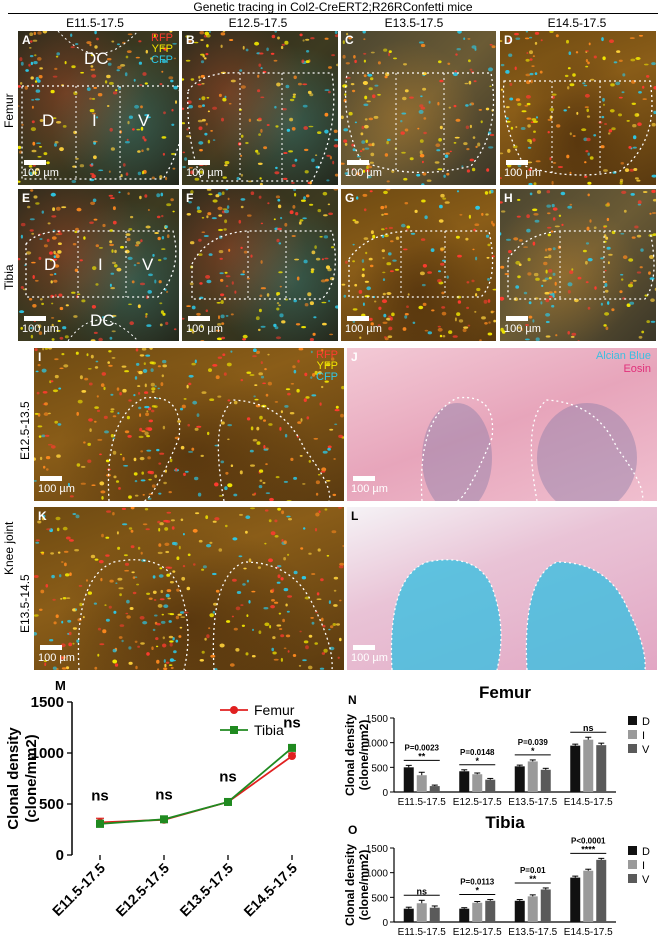  What do you see at coordinates (477, 932) in the screenshot?
I see `x-tick-label: E12.5-17.5` at bounding box center [477, 932].